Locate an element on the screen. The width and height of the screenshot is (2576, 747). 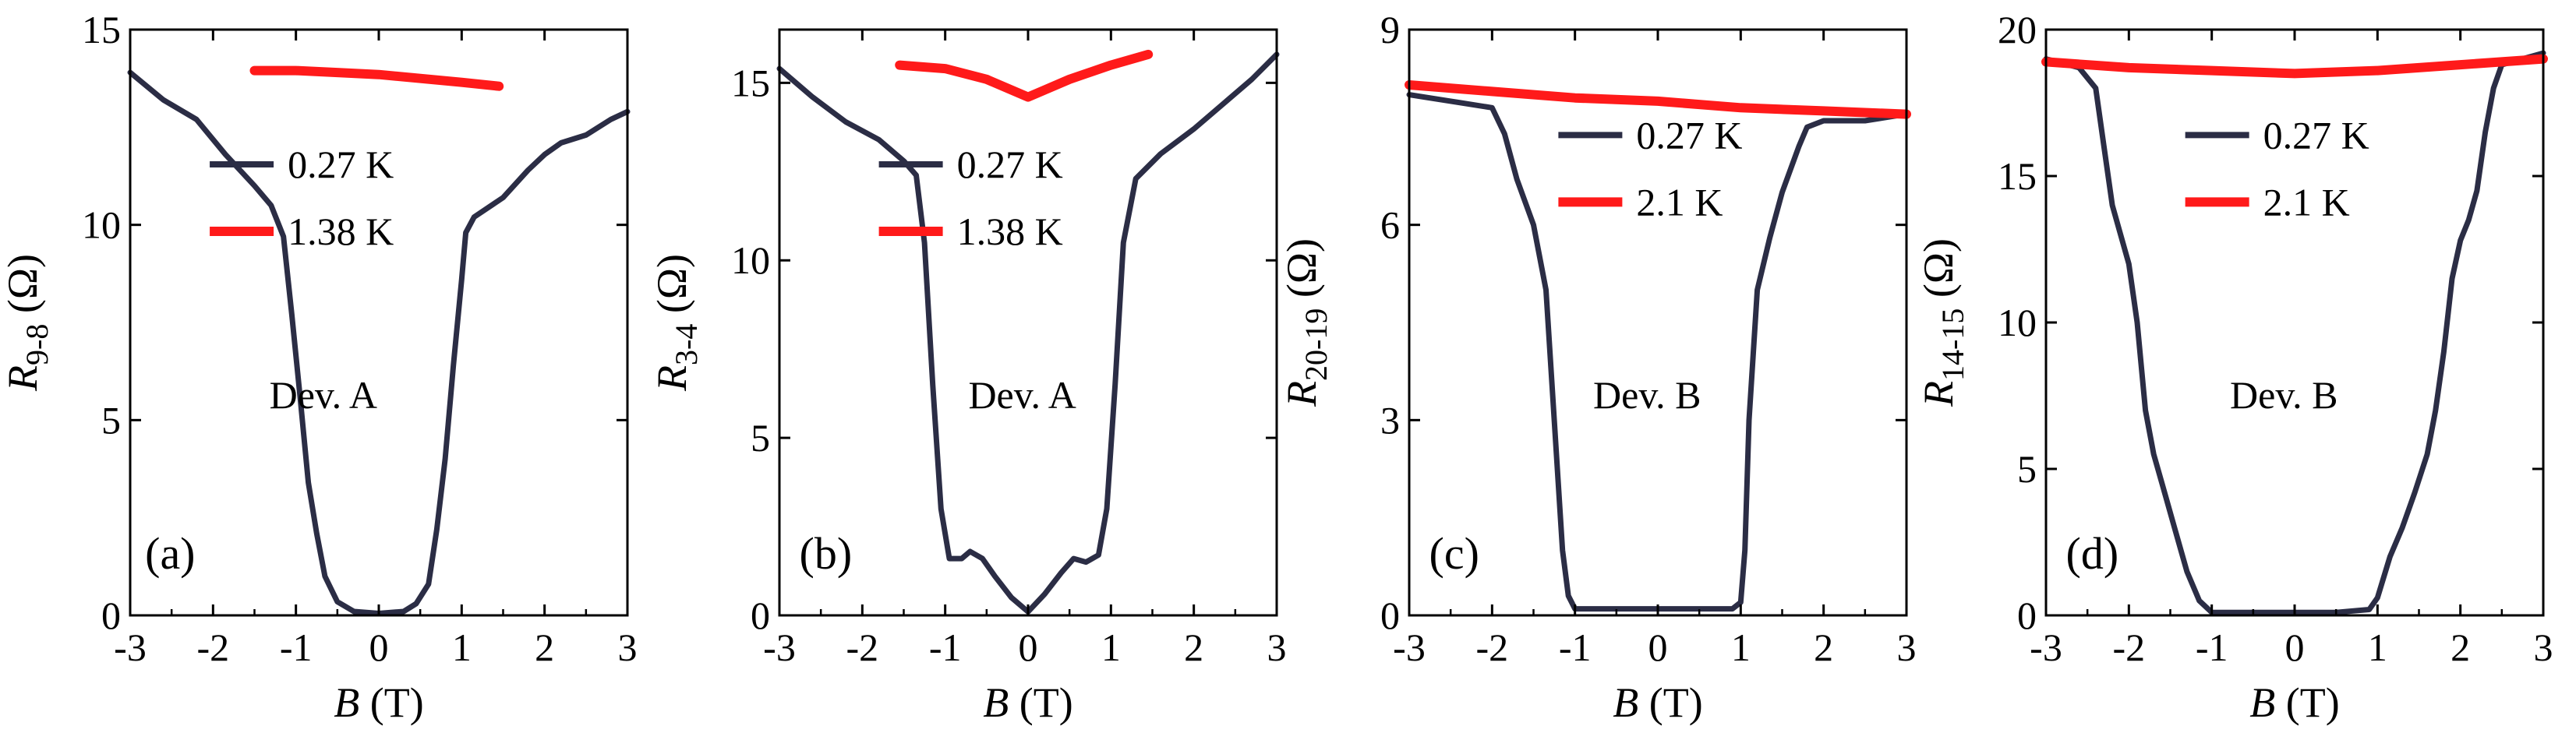
y-axis-title: R14-15 (Ω) is located at coordinates (1942, 323).